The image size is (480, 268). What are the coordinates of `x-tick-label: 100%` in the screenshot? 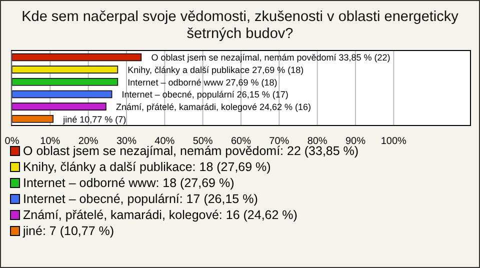 It's located at (393, 142).